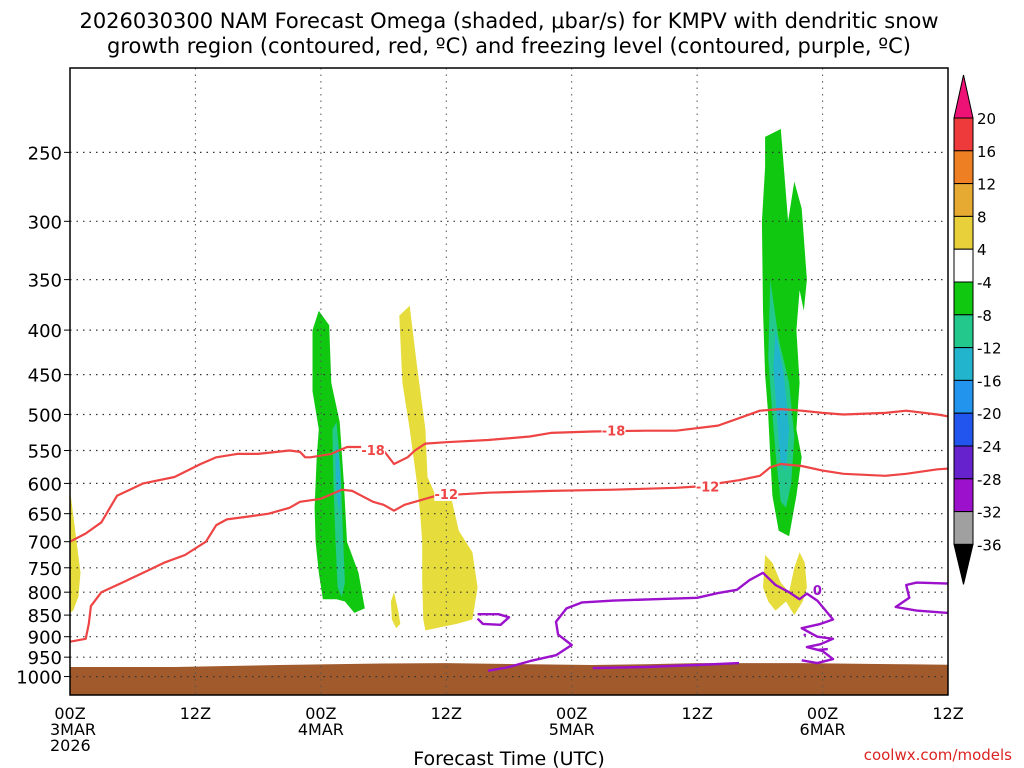 This screenshot has width=1024, height=768. What do you see at coordinates (70, 745) in the screenshot?
I see `x-tick-label-0-2: 2026` at bounding box center [70, 745].